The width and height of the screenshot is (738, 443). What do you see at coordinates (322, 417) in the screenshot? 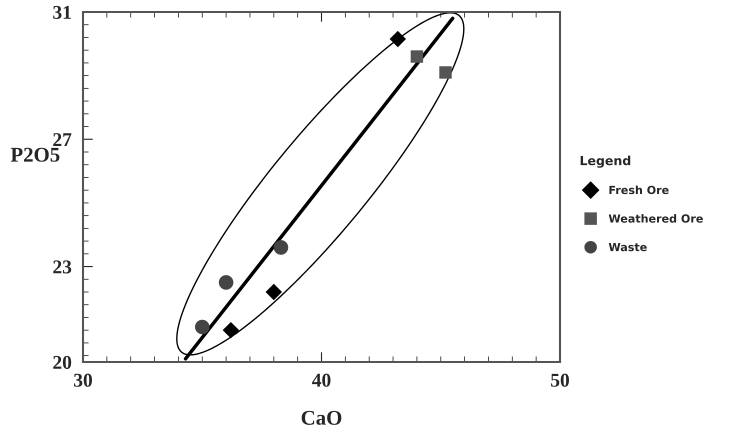
I see `x-axis-title: CaO` at bounding box center [322, 417].